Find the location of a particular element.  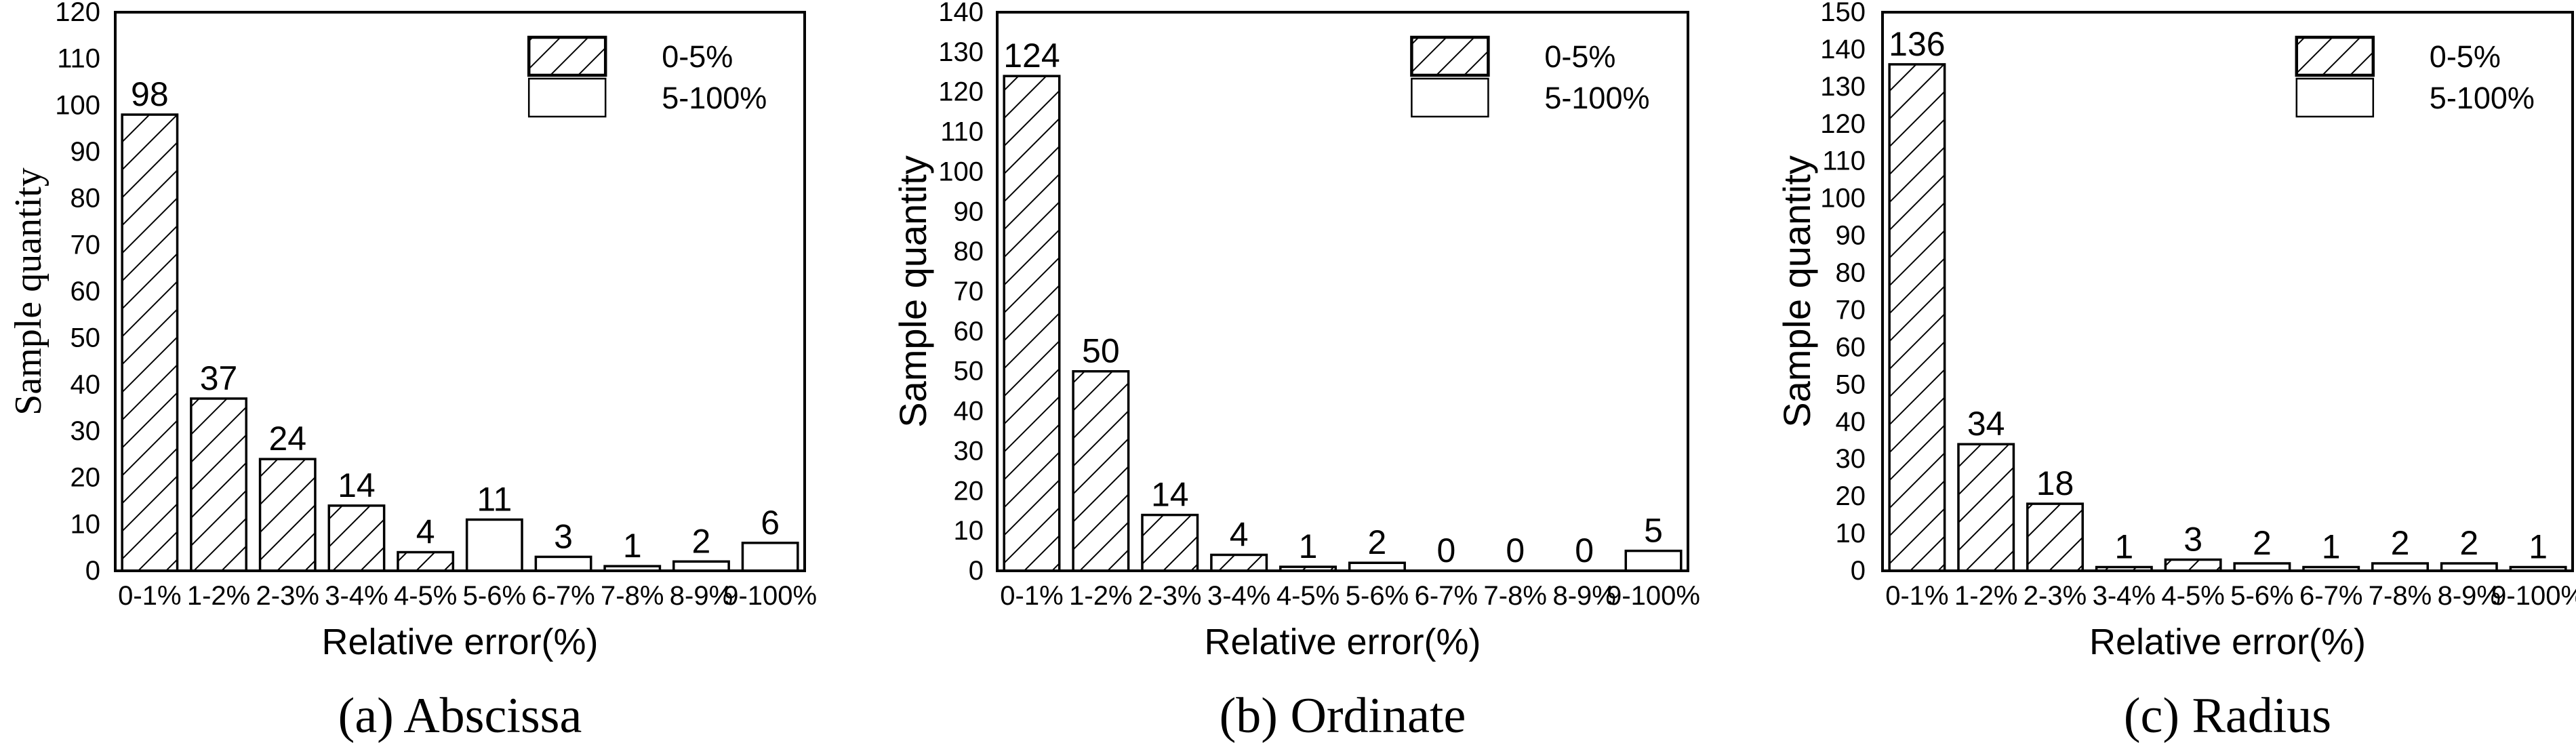

bar-value-label: 5 is located at coordinates (1653, 531).